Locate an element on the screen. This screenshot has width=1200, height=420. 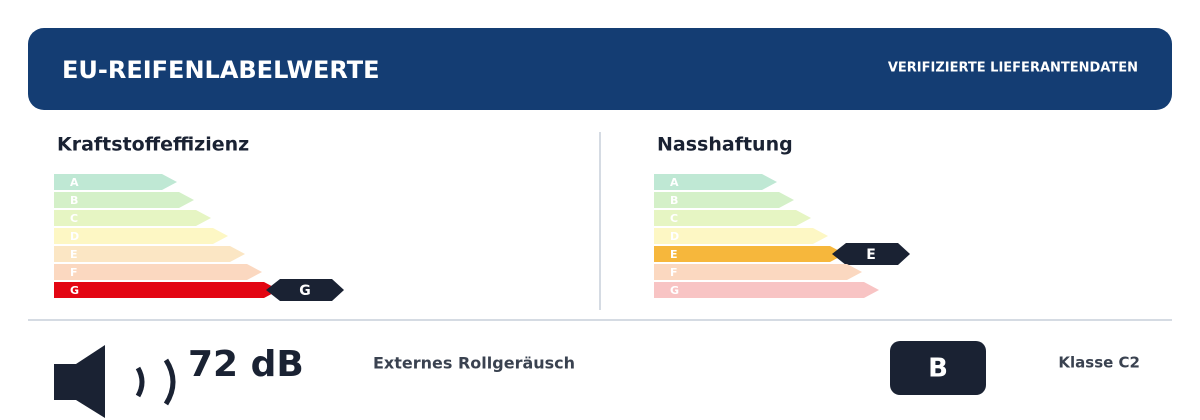
noise-class-badge is located at coordinates (938, 368).